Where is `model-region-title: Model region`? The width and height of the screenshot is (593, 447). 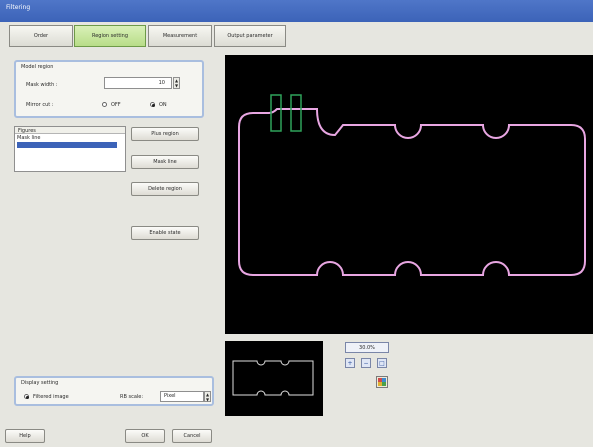 model-region-title: Model region is located at coordinates (37, 67).